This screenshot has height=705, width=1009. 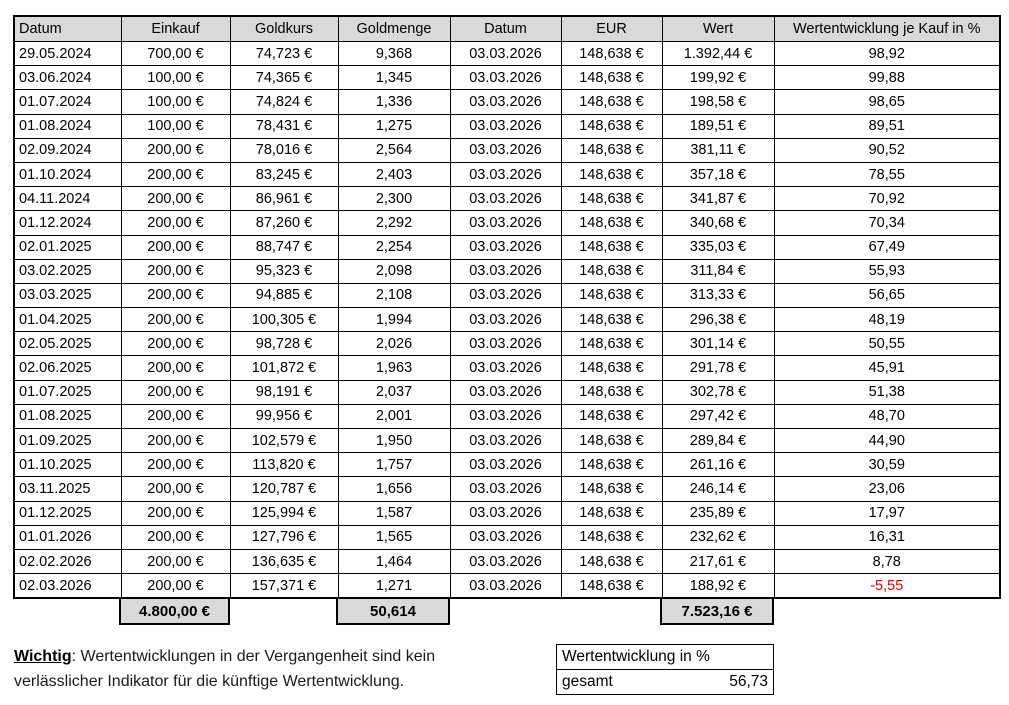 I want to click on table-cell: 100,00 €, so click(x=175, y=126).